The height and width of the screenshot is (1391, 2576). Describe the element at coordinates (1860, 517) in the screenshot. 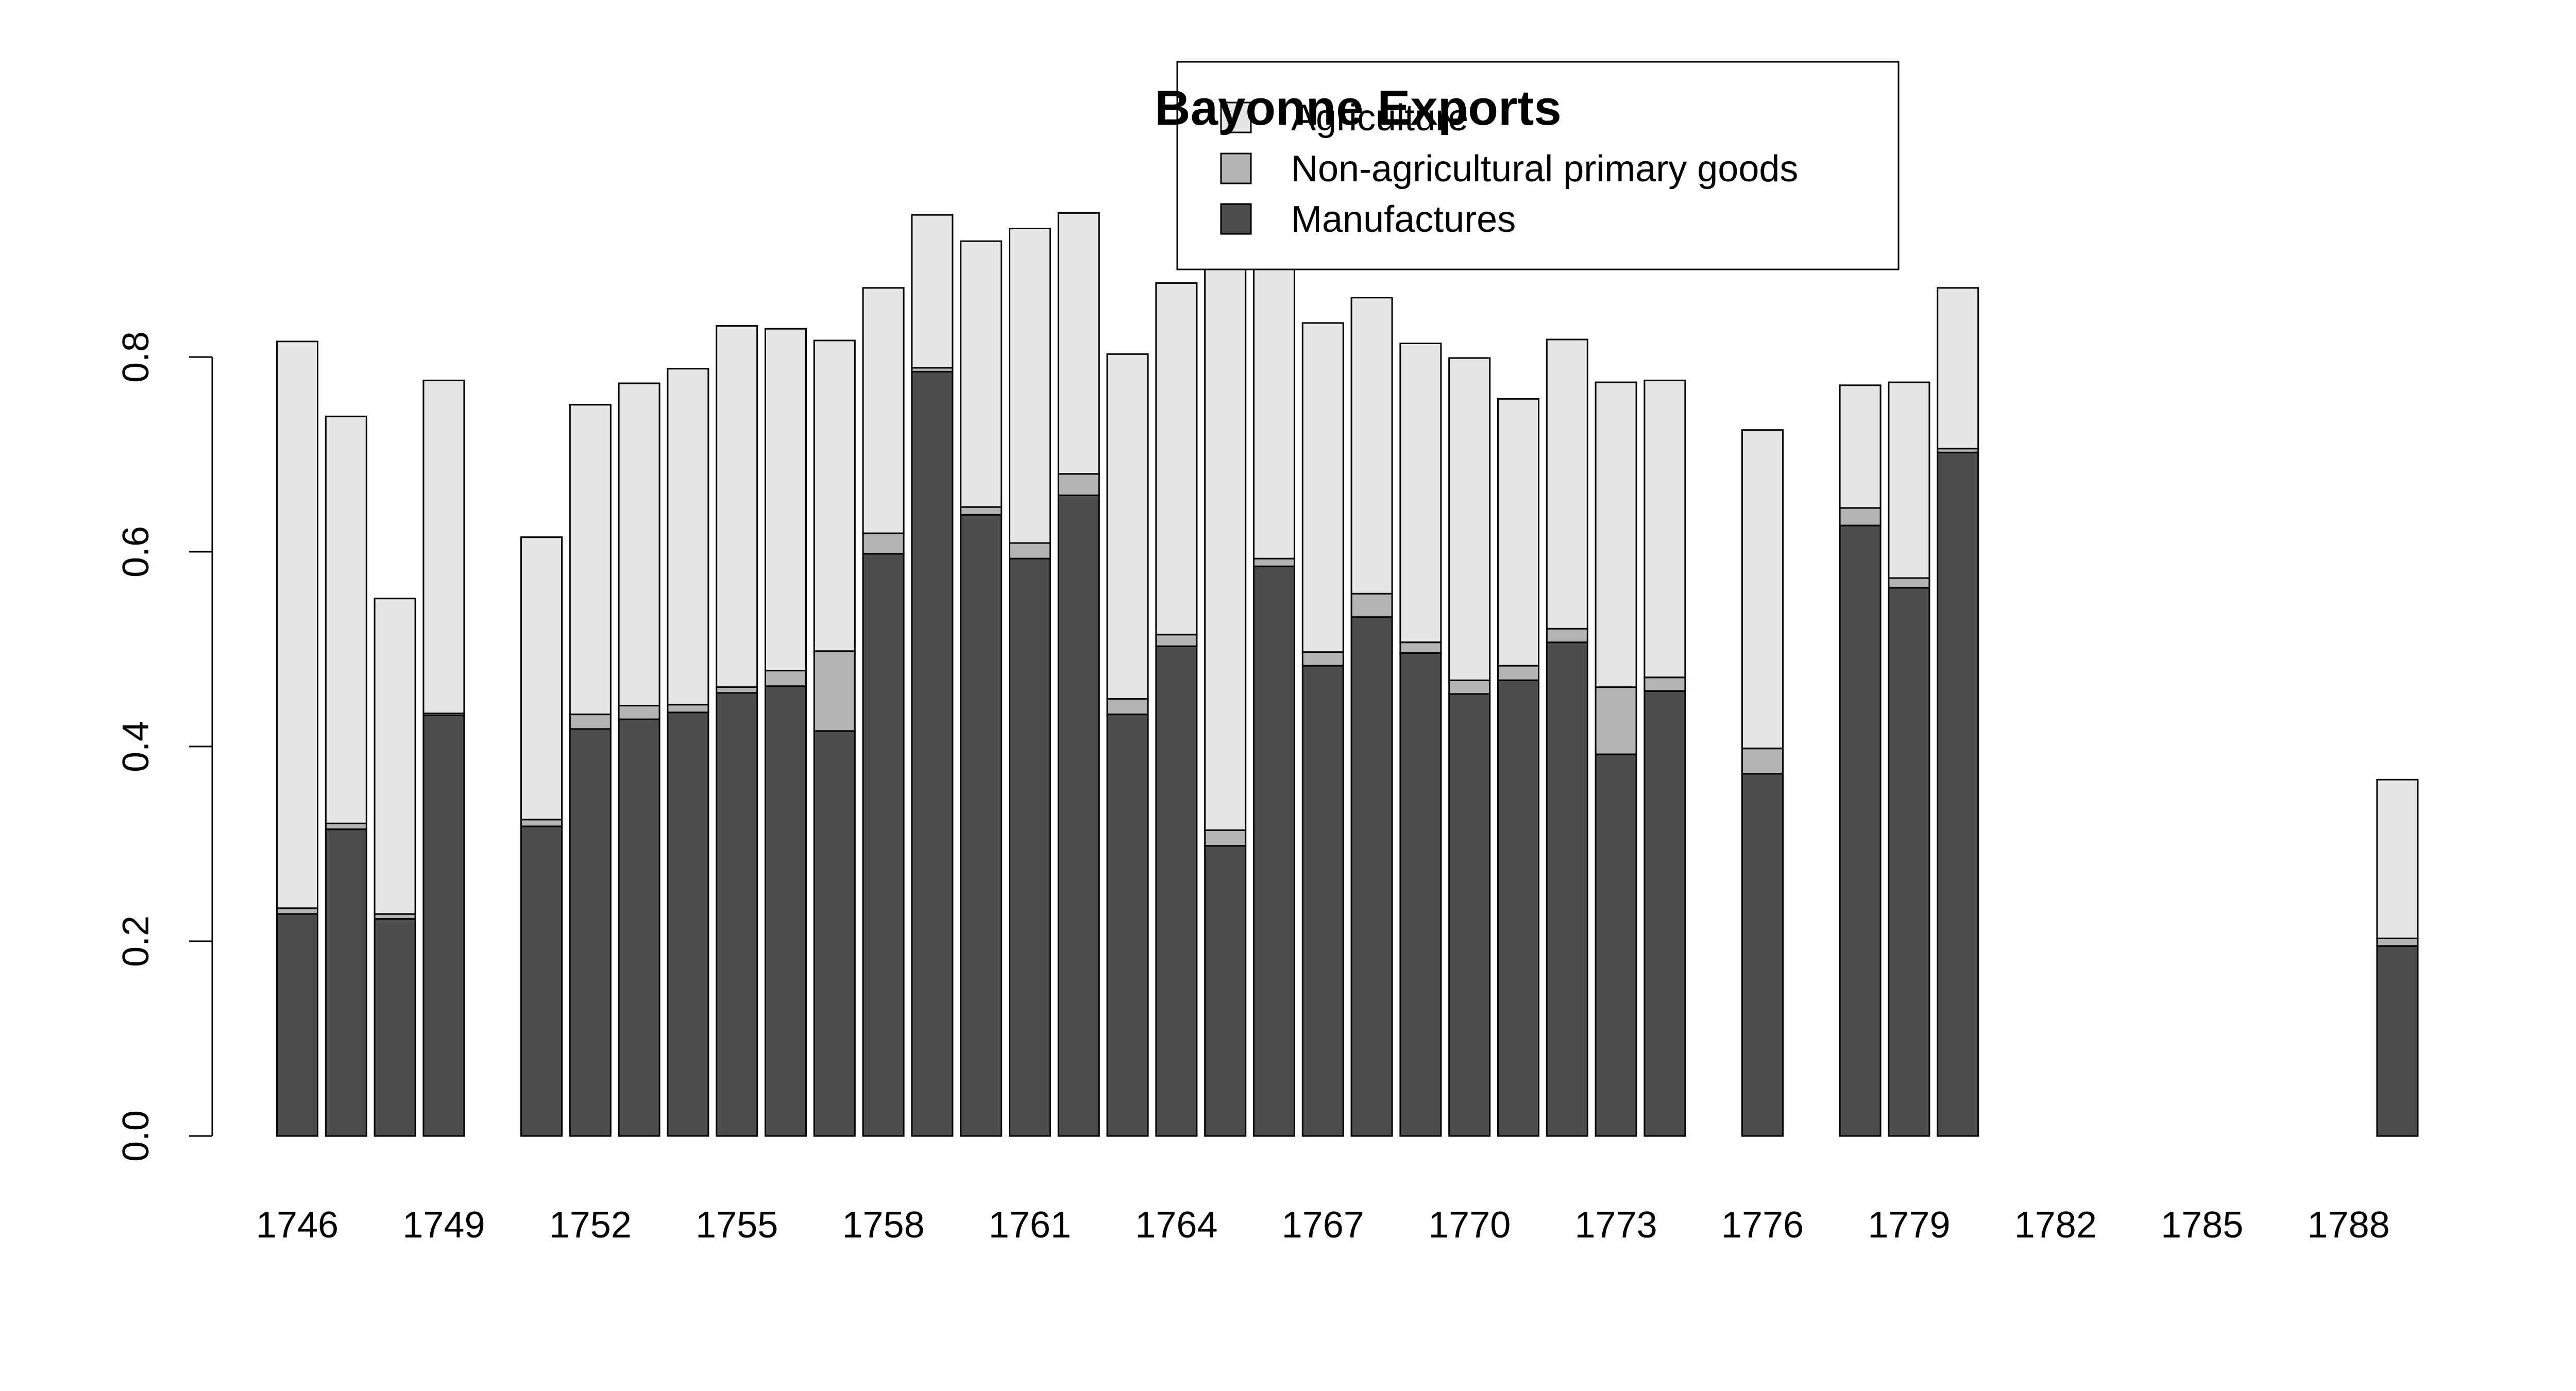

I see `bar-1778-non-agricultural-primary-goods` at that location.